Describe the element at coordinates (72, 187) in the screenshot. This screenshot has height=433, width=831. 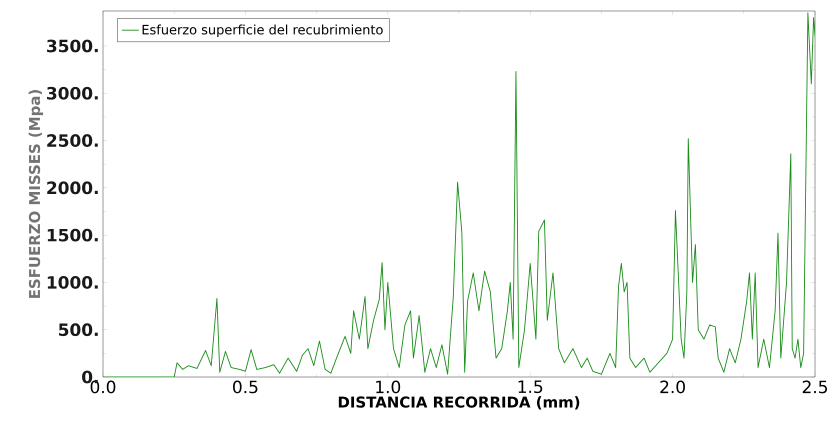
I see `y-tick-label: 2000.` at that location.